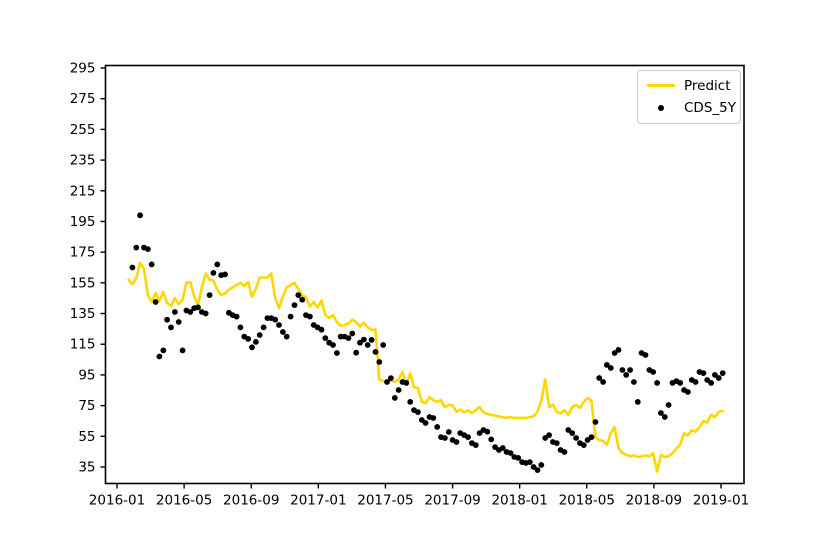 This screenshot has height=554, width=830. I want to click on y-tick-label: 75, so click(86, 406).